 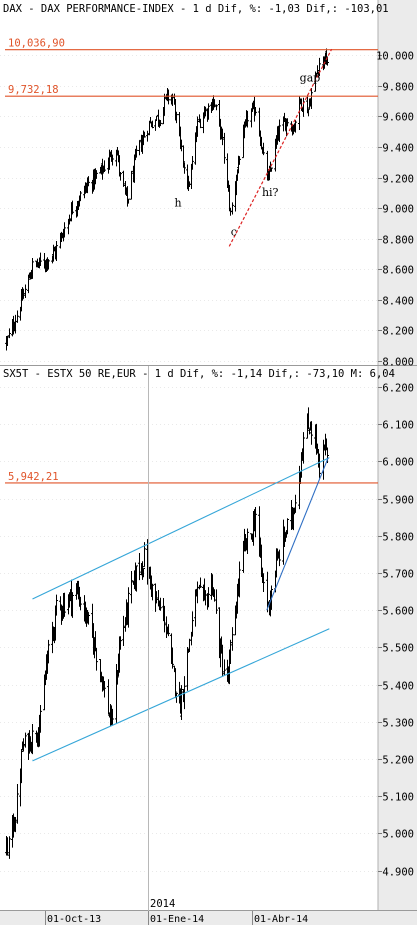 I want to click on dax-tick-label: 8.000, so click(x=398, y=363).